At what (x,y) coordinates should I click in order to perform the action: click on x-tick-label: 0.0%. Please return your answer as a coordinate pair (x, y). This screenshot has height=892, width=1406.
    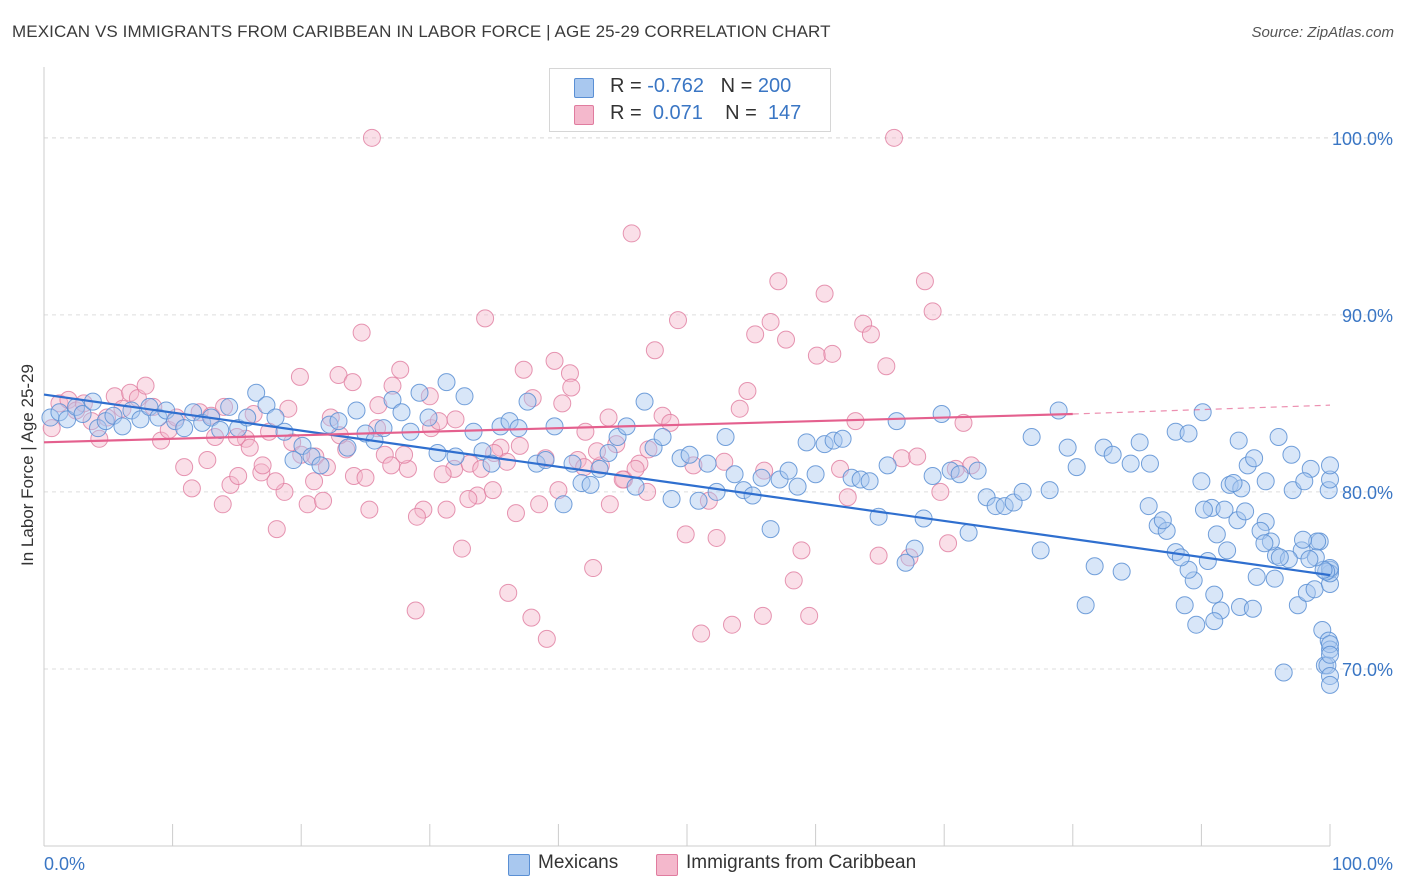
    Looking at the image, I should click on (64, 864).